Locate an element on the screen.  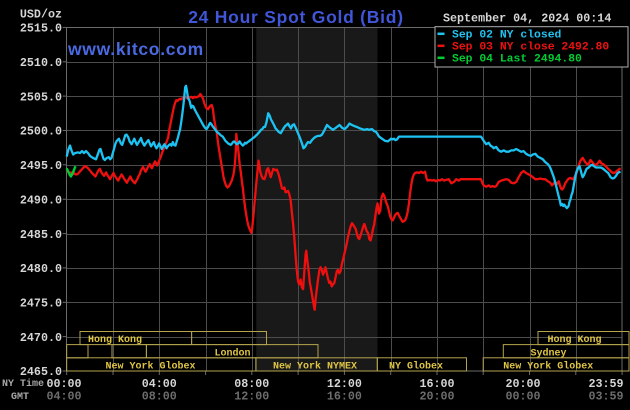
svg-text: Sydney is located at coordinates (549, 353).